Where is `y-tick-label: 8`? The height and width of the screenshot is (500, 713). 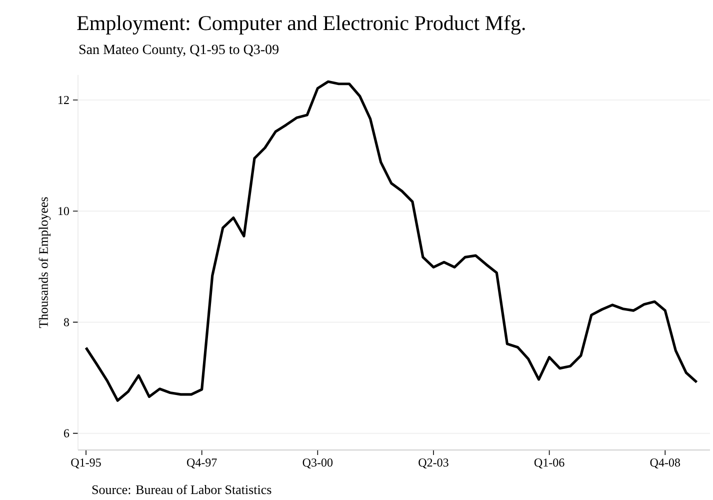 y-tick-label: 8 is located at coordinates (67, 322).